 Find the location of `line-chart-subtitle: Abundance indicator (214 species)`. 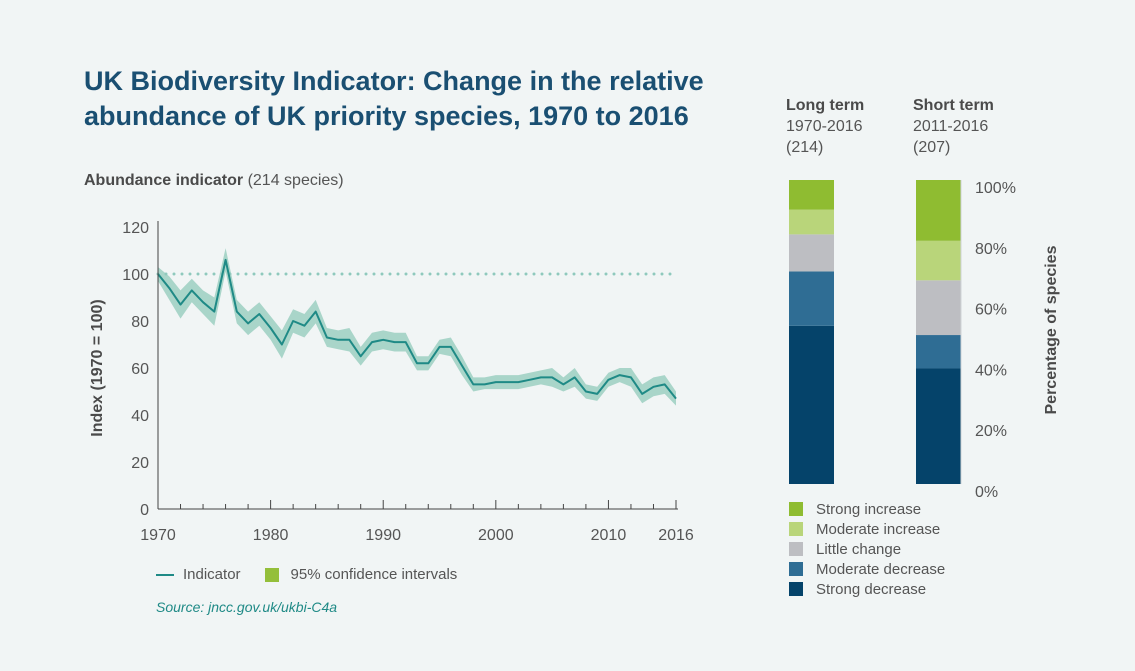

line-chart-subtitle: Abundance indicator (214 species) is located at coordinates (214, 181).